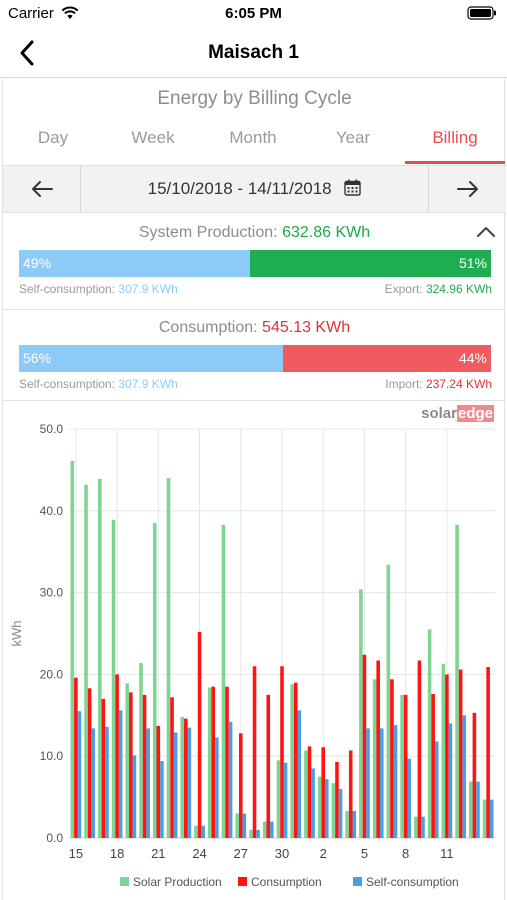  I want to click on y-tick-label: 10.0, so click(52, 756).